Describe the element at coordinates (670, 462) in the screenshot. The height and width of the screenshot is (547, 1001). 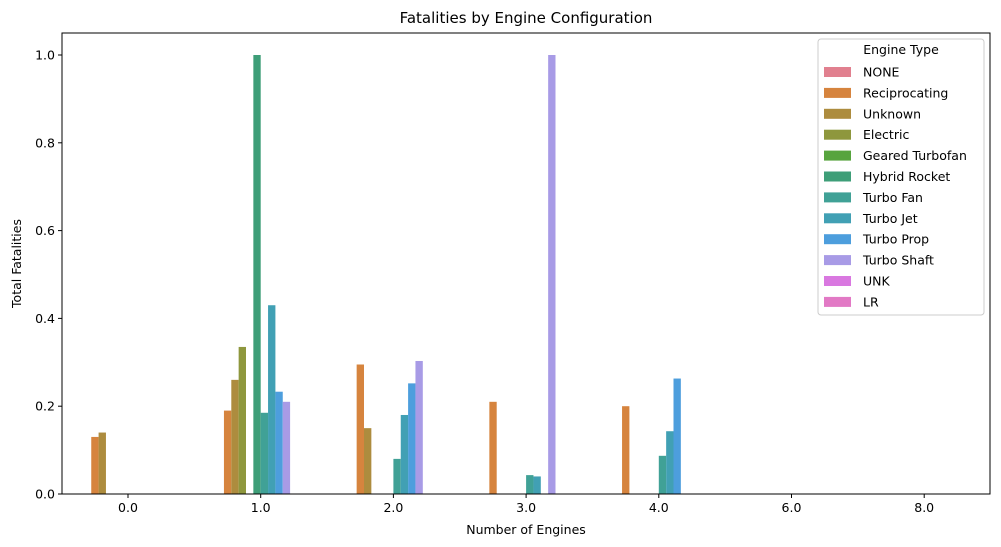
I see `bar-turbo-jet-4.0` at that location.